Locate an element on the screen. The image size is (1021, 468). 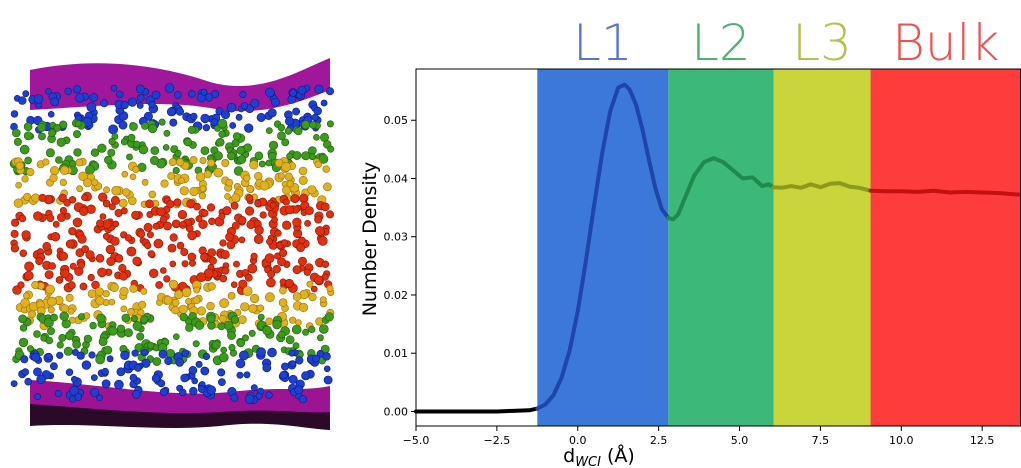
bottom-interface-shadow is located at coordinates (180, 417).